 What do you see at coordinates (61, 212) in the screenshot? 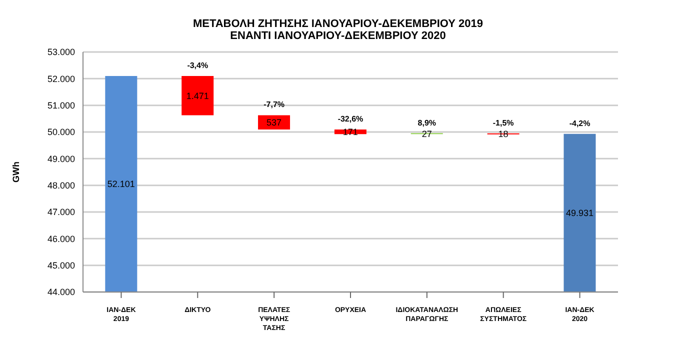
I see `y-tick-label: 47.000` at bounding box center [61, 212].